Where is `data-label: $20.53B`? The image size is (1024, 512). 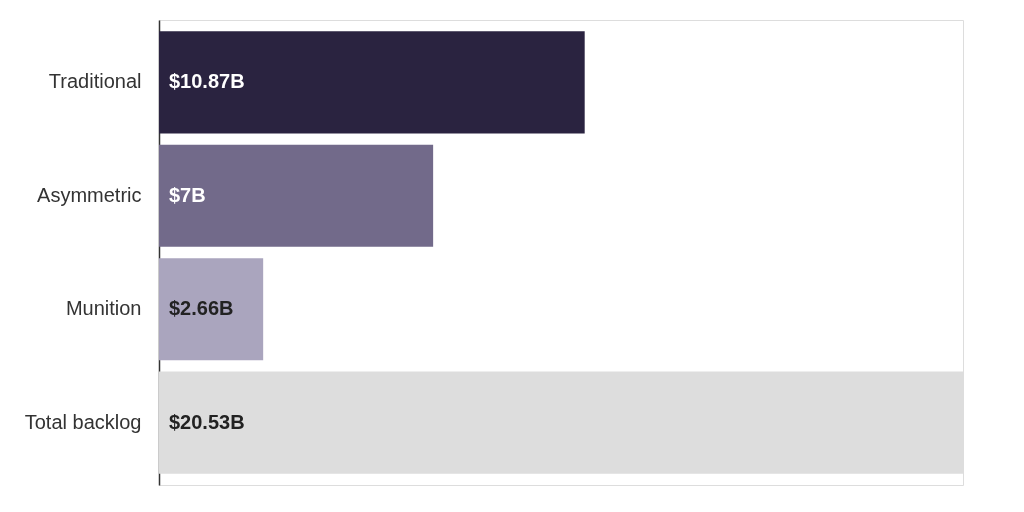 data-label: $20.53B is located at coordinates (207, 421).